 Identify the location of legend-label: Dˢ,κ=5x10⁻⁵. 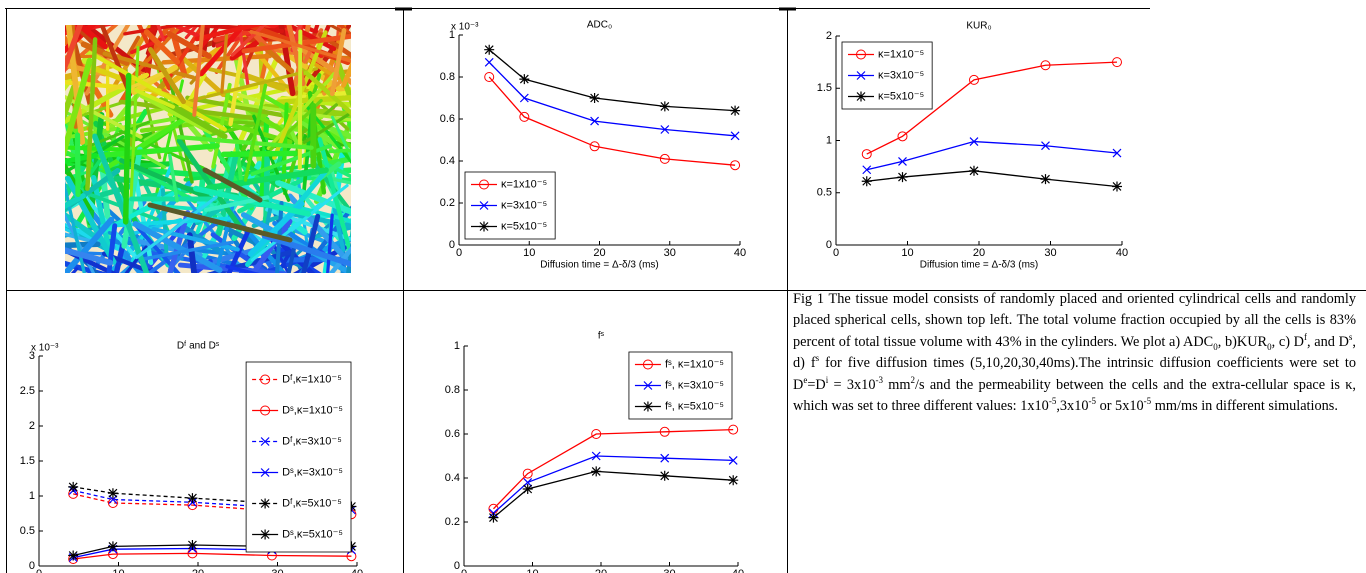
(312, 534).